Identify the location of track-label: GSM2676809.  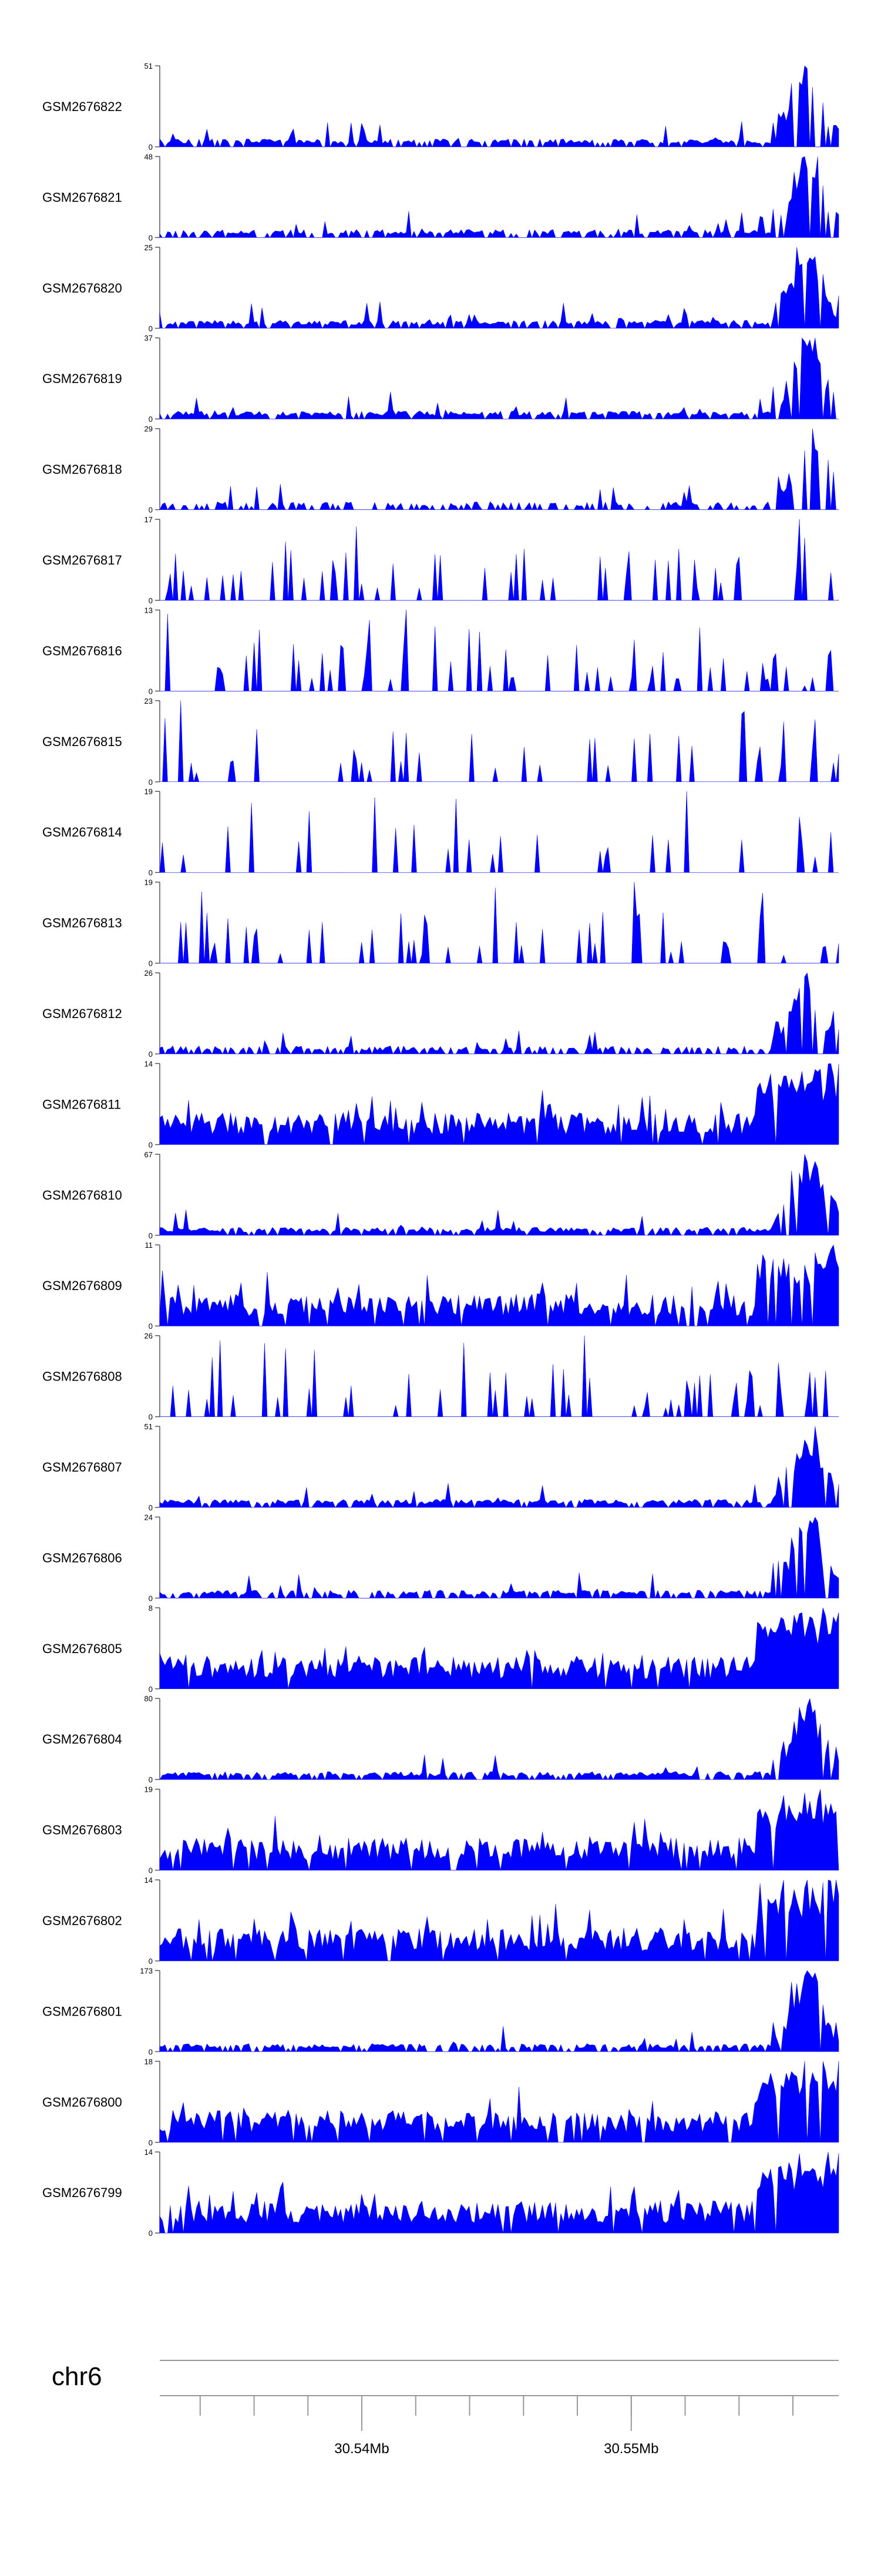
(82, 1286).